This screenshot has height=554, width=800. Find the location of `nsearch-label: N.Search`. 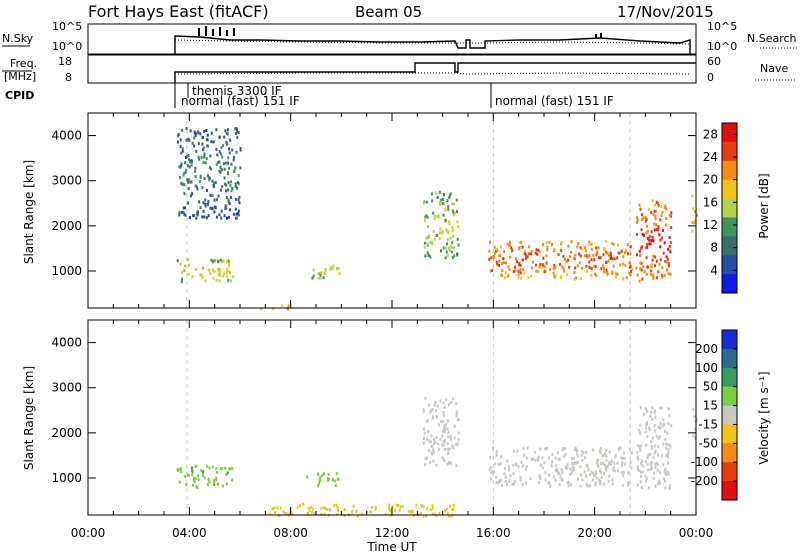

nsearch-label: N.Search is located at coordinates (772, 38).